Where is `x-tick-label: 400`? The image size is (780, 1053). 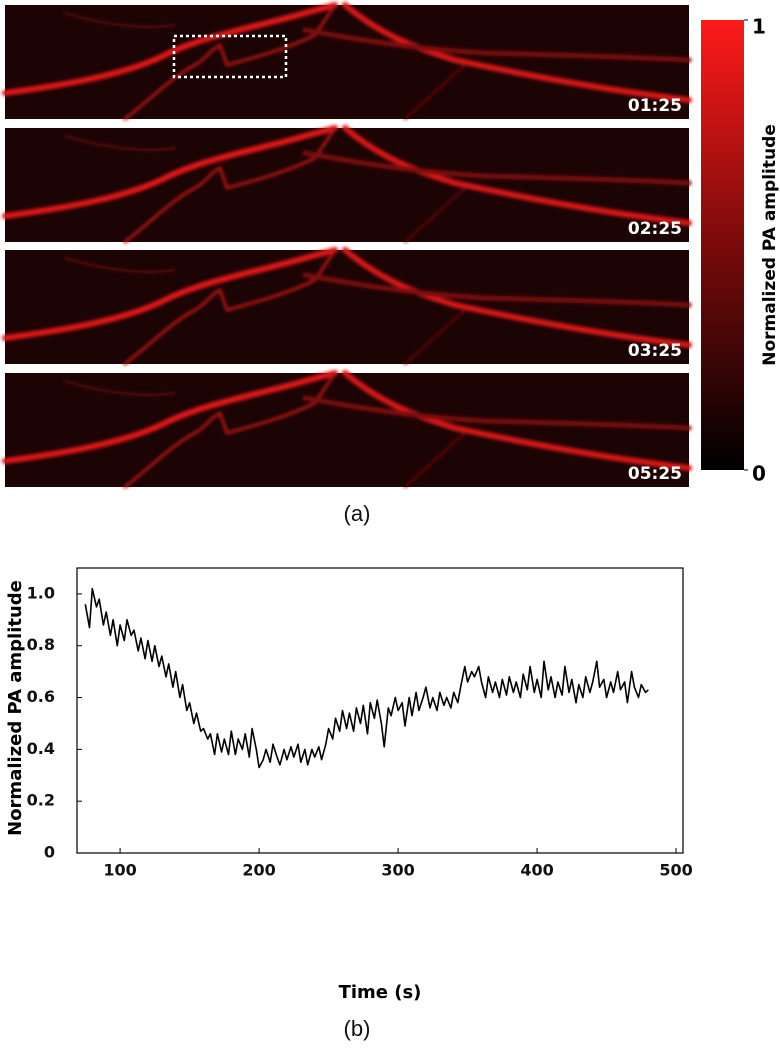 x-tick-label: 400 is located at coordinates (536, 870).